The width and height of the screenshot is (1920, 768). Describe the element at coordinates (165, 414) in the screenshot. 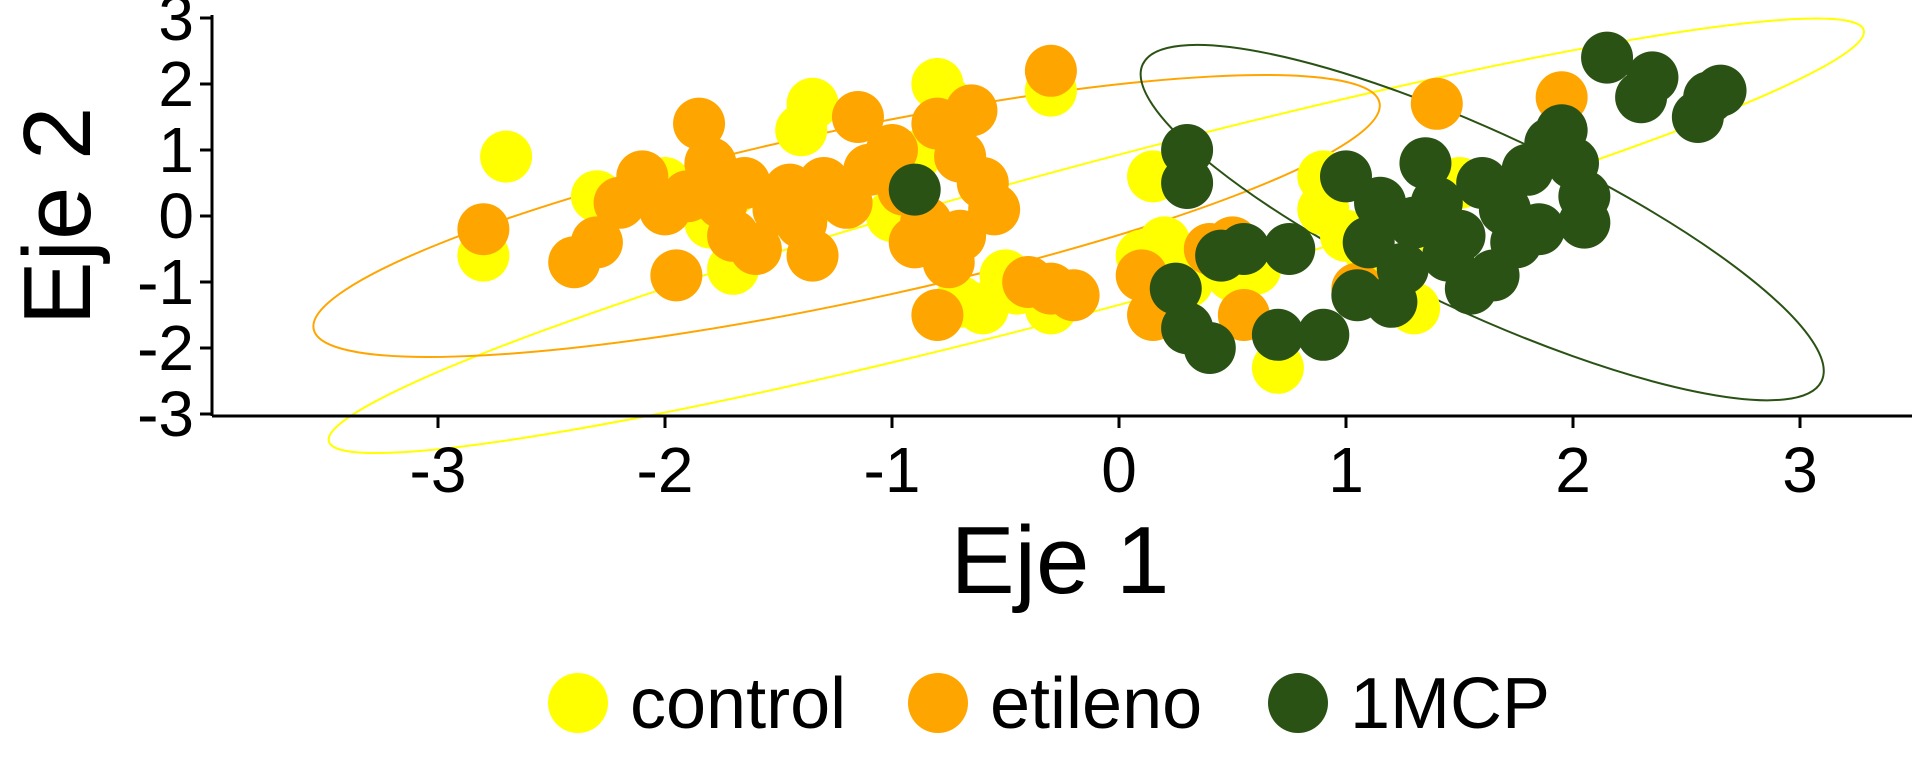

I see `y-tick-label: -3` at that location.